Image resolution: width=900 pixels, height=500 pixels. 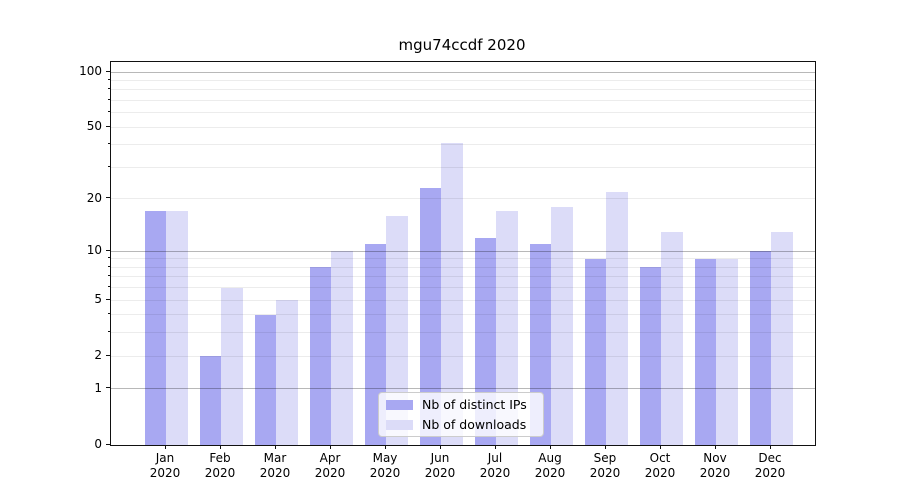 I want to click on legend-label-distinct-ips: Nb of distinct IPs, so click(x=474, y=404).